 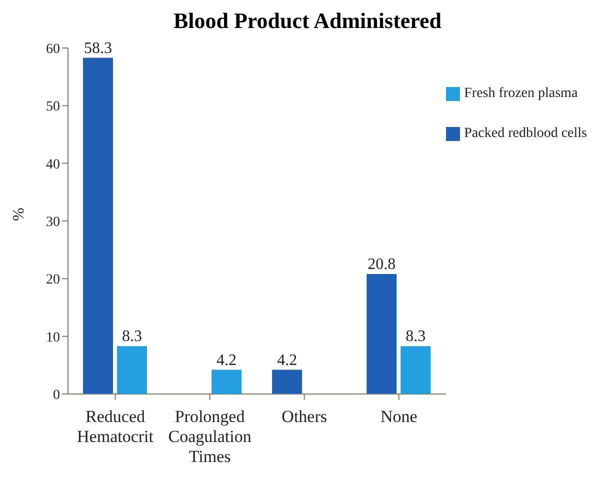 I want to click on y-tick-label: 60, so click(x=53, y=49).